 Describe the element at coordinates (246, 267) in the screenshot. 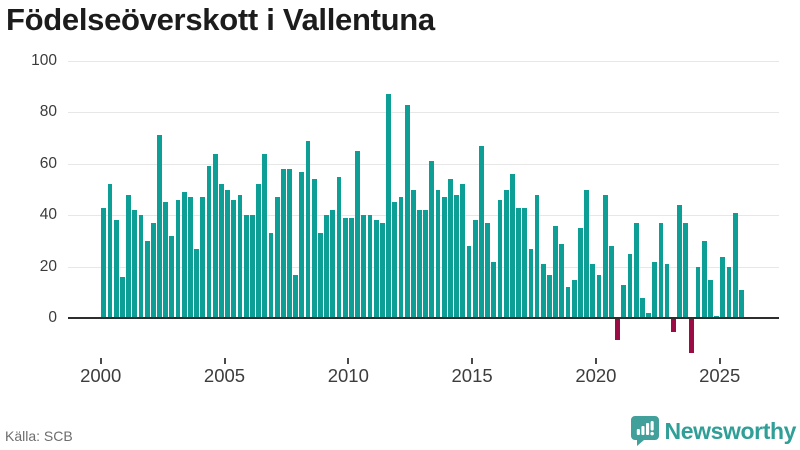

I see `bar-2005-q4` at that location.